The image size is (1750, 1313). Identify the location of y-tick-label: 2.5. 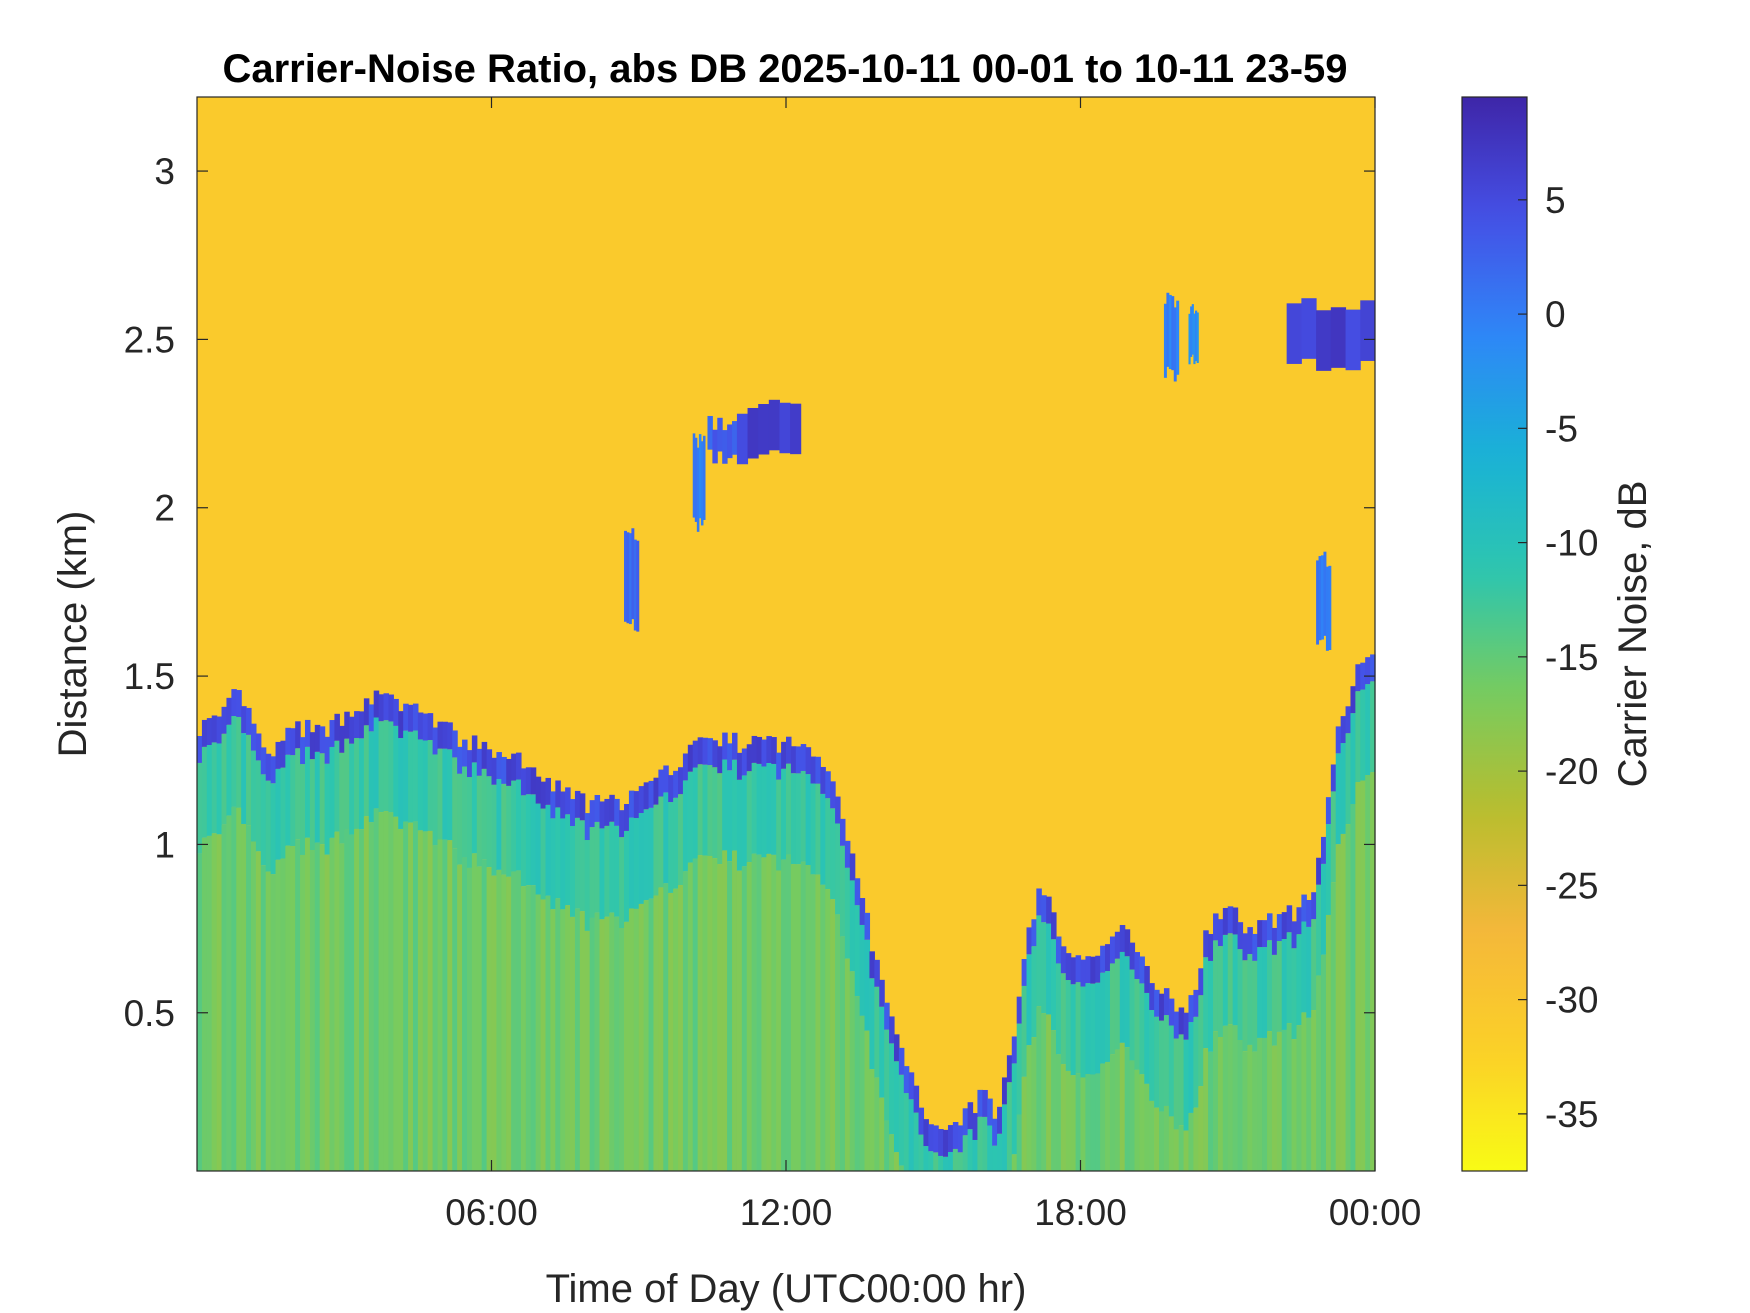
(149, 339).